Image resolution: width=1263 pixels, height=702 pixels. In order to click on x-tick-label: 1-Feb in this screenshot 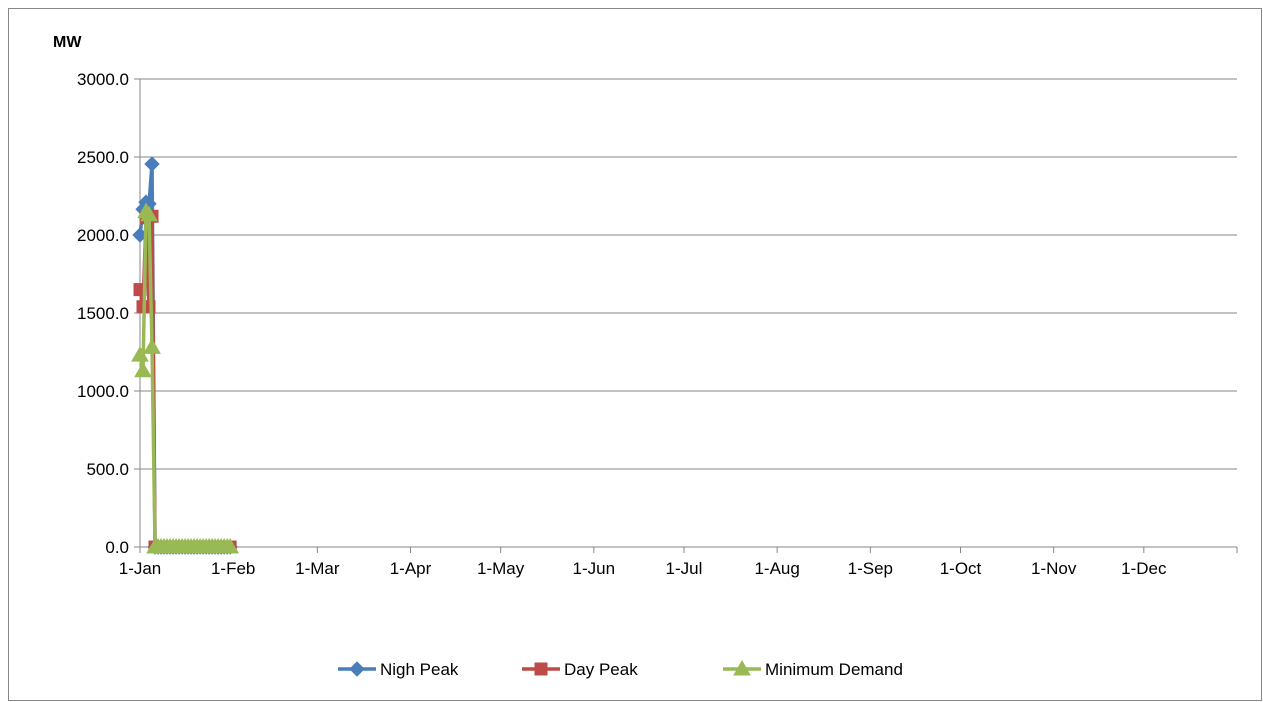, I will do `click(233, 568)`.